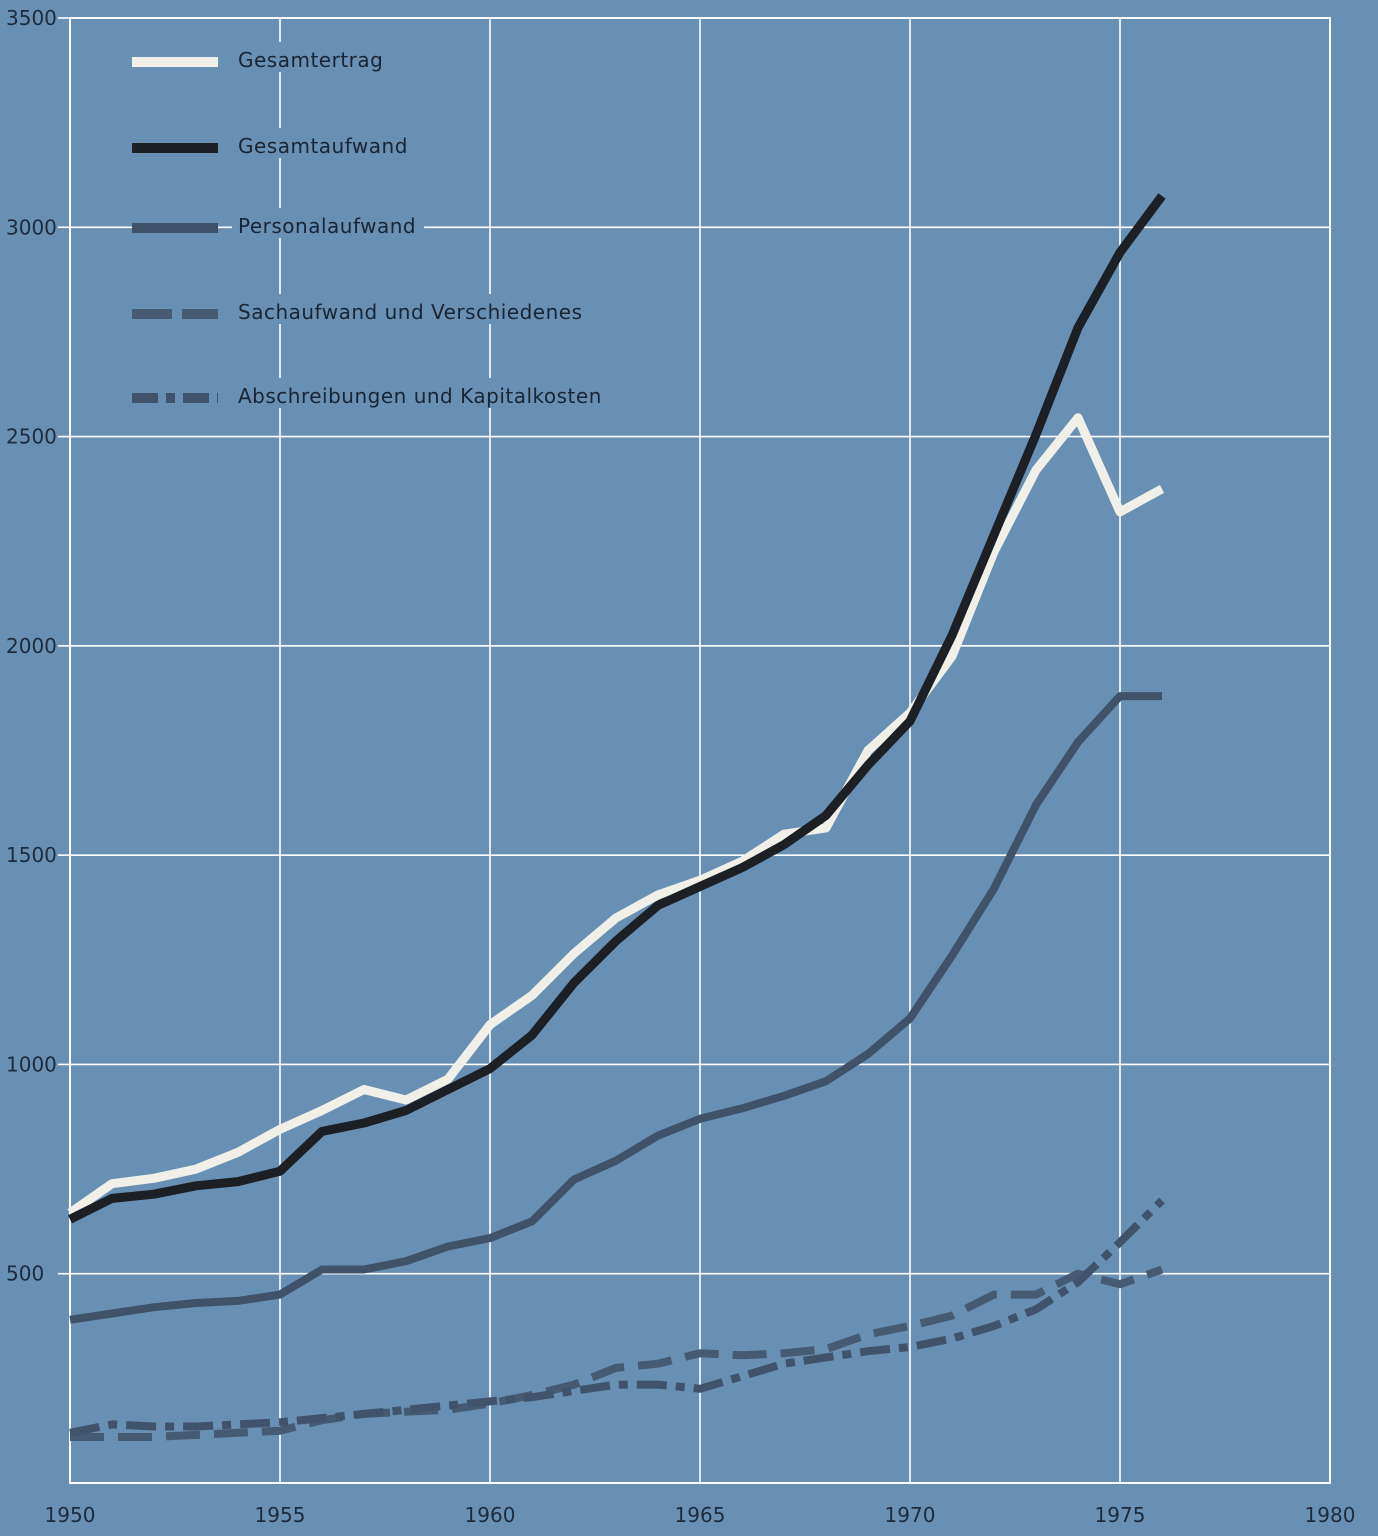  I want to click on legend-label: Gesamtertrag, so click(310, 60).